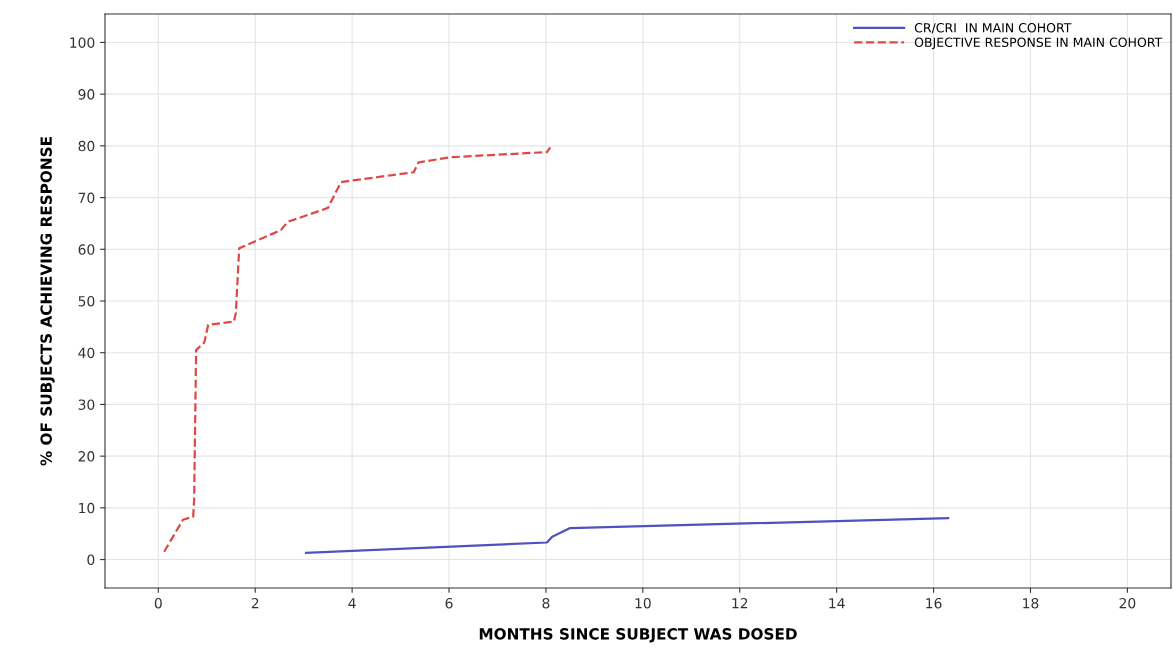 This screenshot has width=1173, height=659. Describe the element at coordinates (86, 146) in the screenshot. I see `y-tick-label: 80` at that location.